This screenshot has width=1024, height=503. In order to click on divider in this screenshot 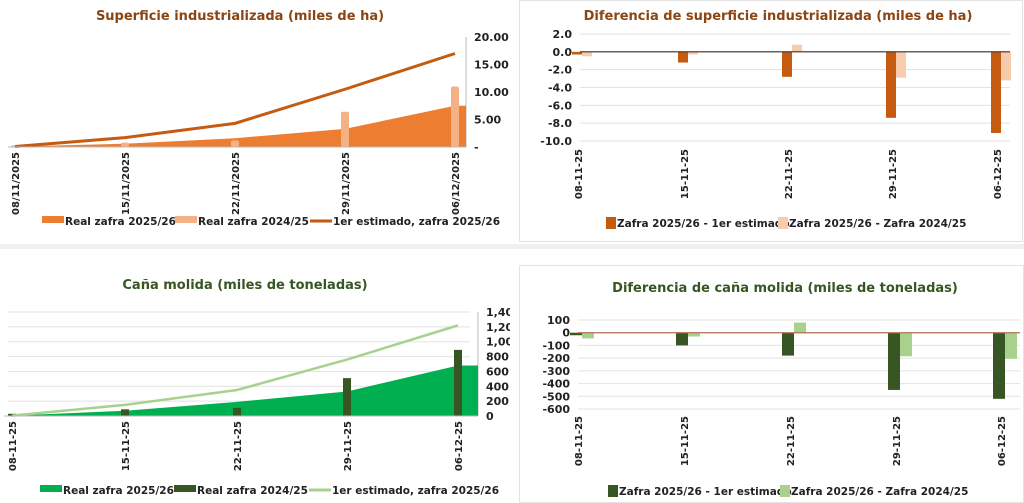, I will do `click(512, 246)`.